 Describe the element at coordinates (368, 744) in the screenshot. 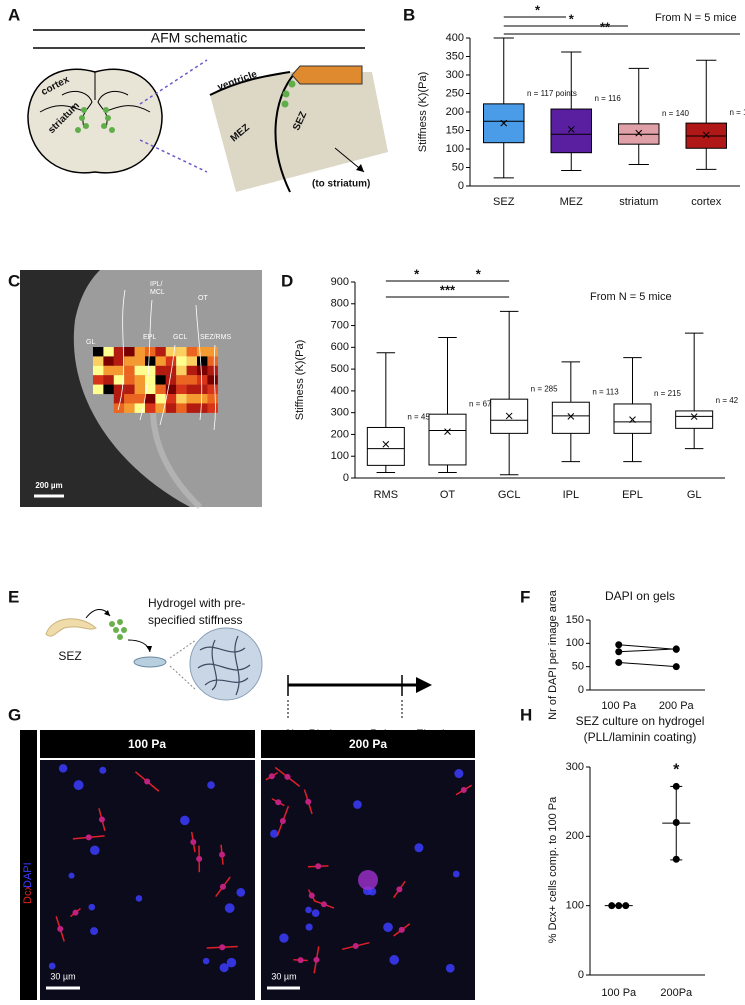

I see `image-header: 200 Pa` at that location.